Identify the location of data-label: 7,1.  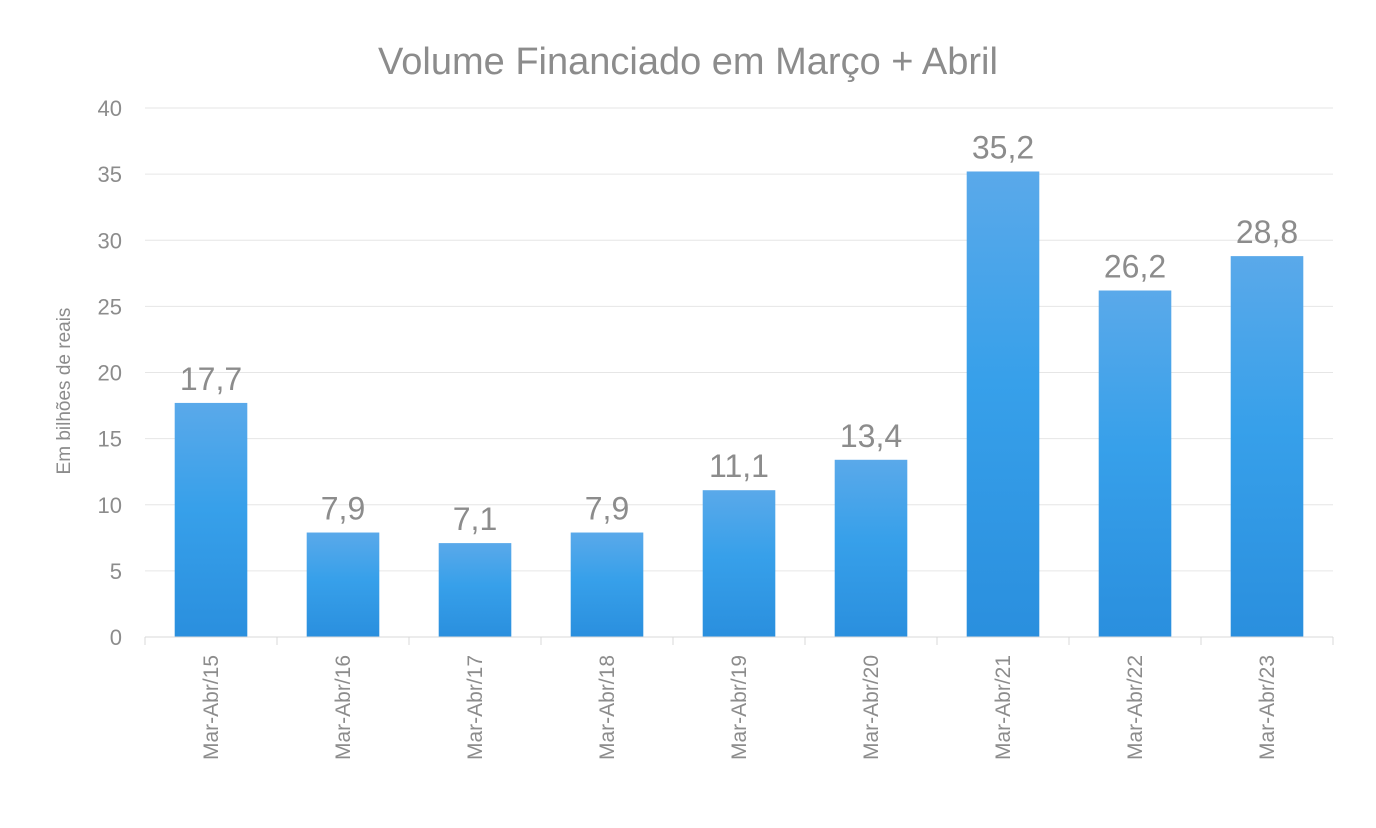
(475, 519).